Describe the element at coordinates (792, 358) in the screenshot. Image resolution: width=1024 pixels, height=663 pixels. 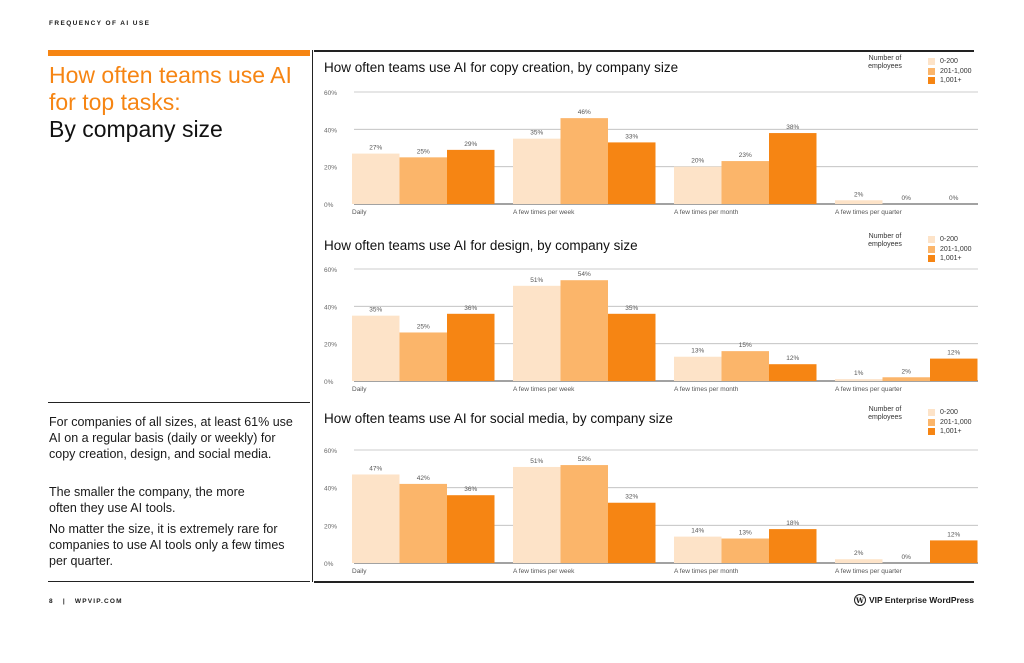
I see `data-label: 12%` at that location.